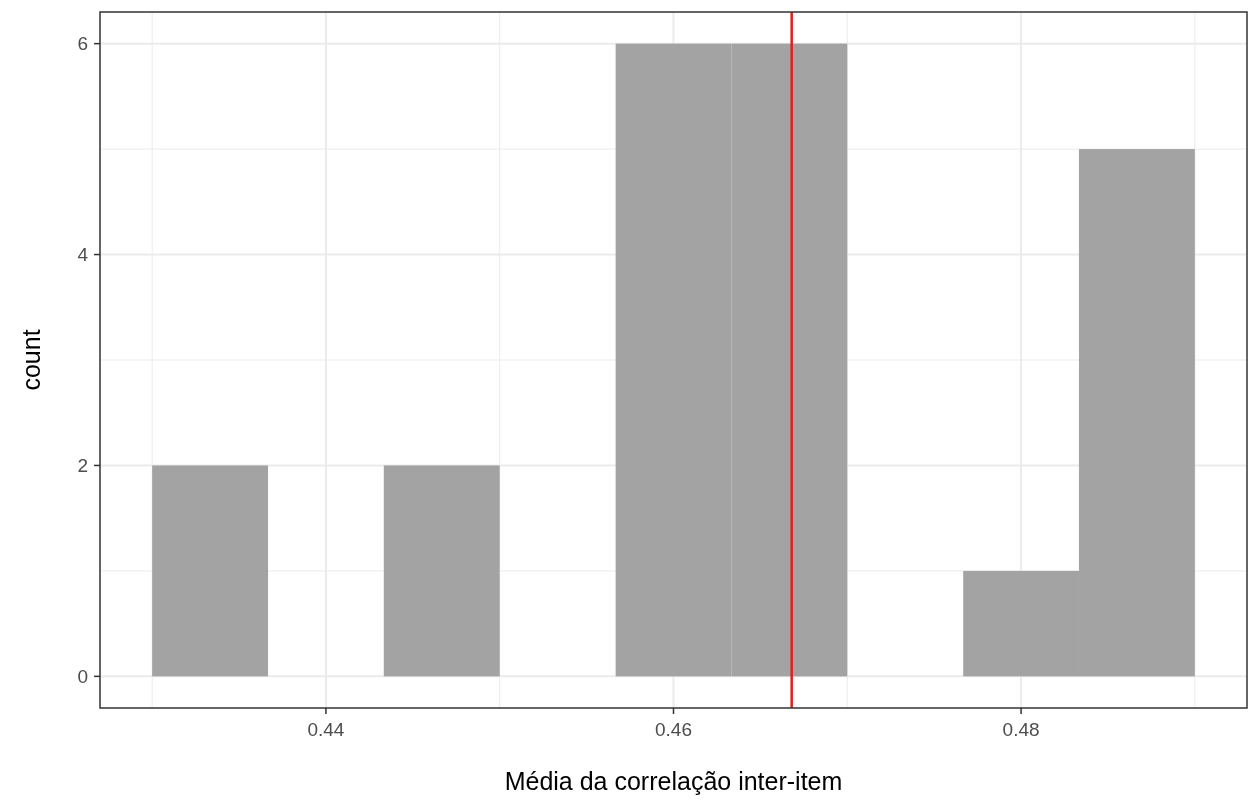 The image size is (1259, 810). What do you see at coordinates (83, 255) in the screenshot?
I see `y-tick-label: 4` at bounding box center [83, 255].